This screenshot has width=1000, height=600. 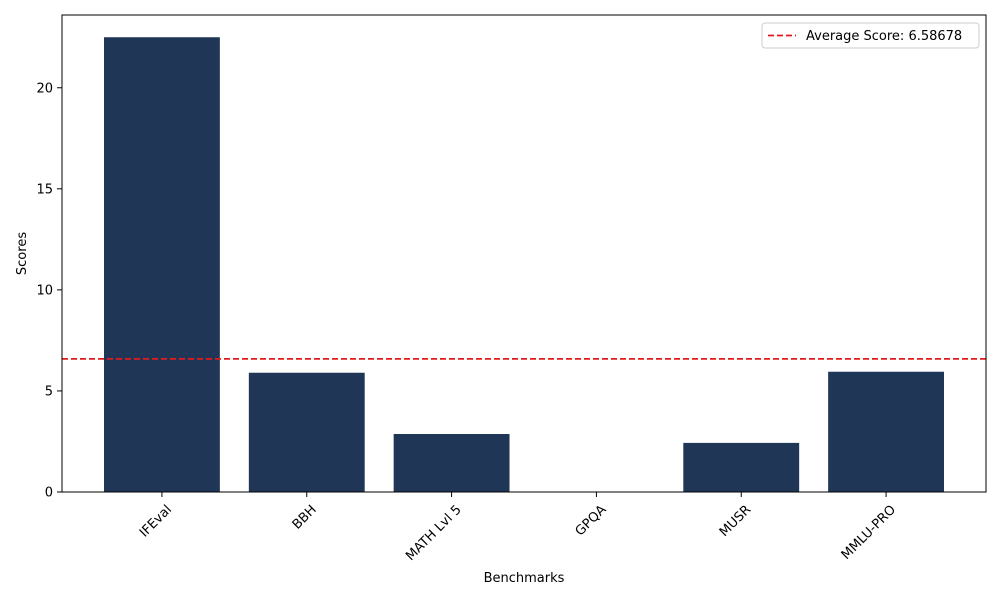 I want to click on x-tick-label: BBH, so click(x=305, y=517).